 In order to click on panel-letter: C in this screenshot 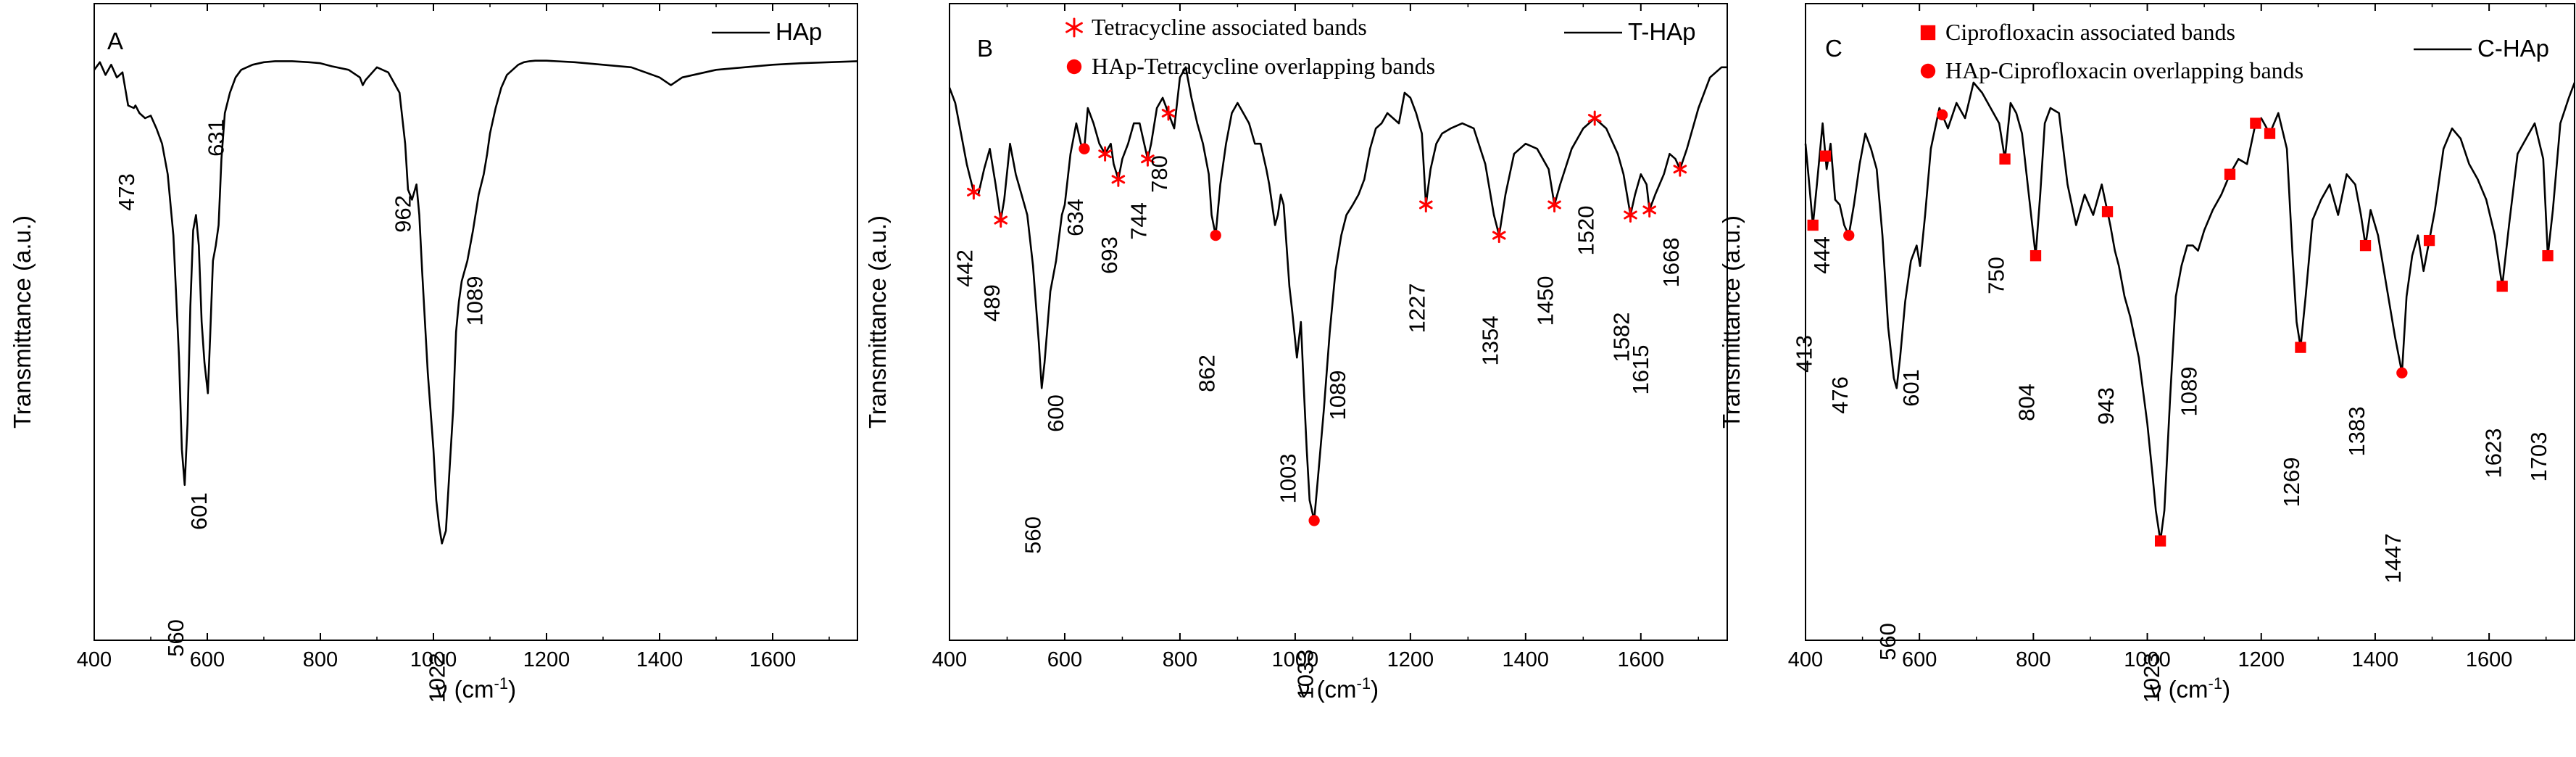, I will do `click(1833, 49)`.